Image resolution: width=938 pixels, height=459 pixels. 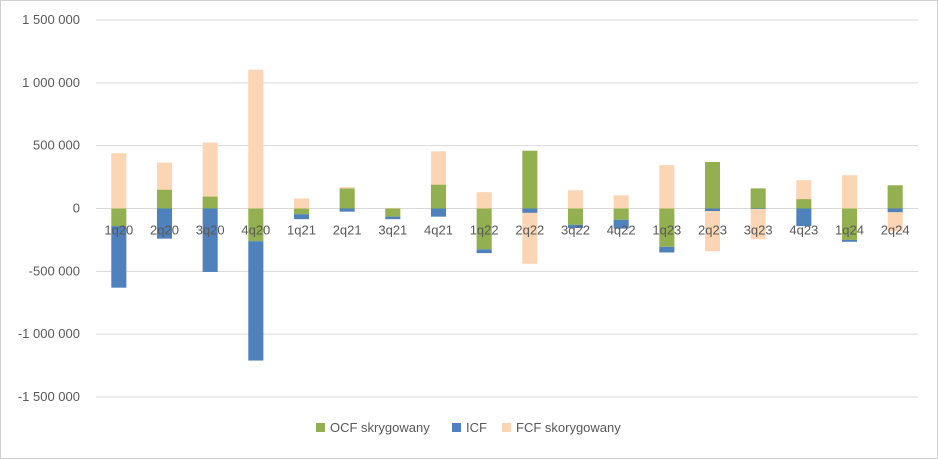 I want to click on x-tick-label: 4q22, so click(x=621, y=230).